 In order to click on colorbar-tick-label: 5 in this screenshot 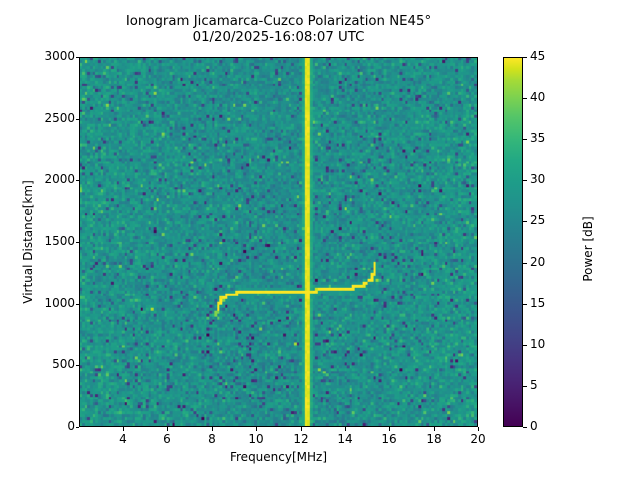, I will do `click(534, 384)`.